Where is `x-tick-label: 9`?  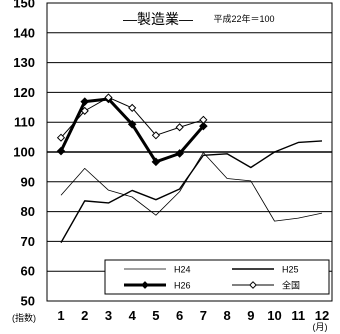
x-tick-label: 9 is located at coordinates (250, 315).